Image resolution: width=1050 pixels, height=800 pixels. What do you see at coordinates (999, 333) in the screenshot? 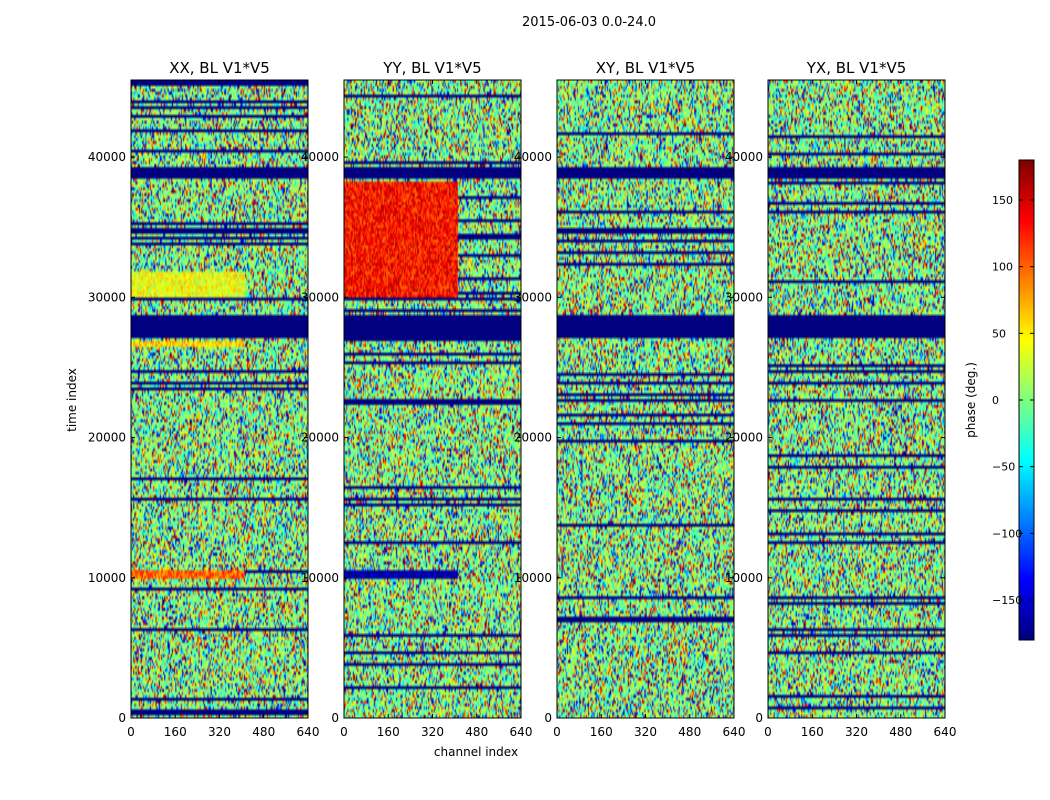
I see `colorbar-tick-label: 50` at bounding box center [999, 333].